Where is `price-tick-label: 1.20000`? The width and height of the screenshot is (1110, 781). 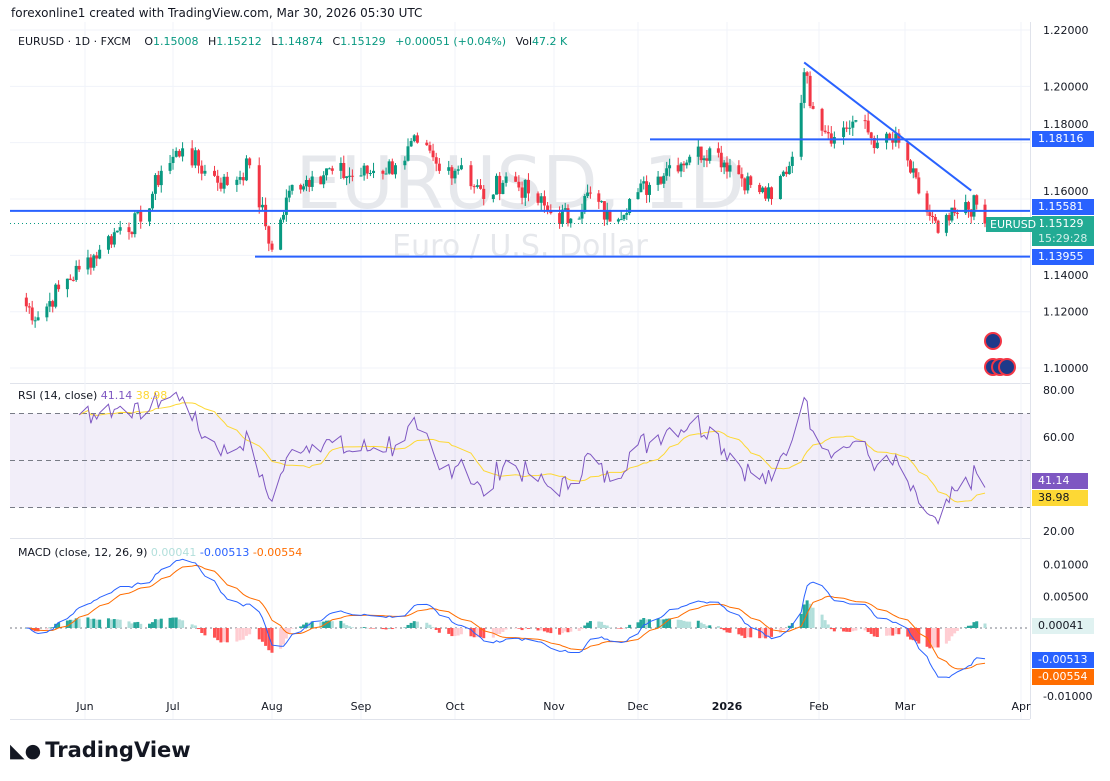 price-tick-label: 1.20000 is located at coordinates (1066, 86).